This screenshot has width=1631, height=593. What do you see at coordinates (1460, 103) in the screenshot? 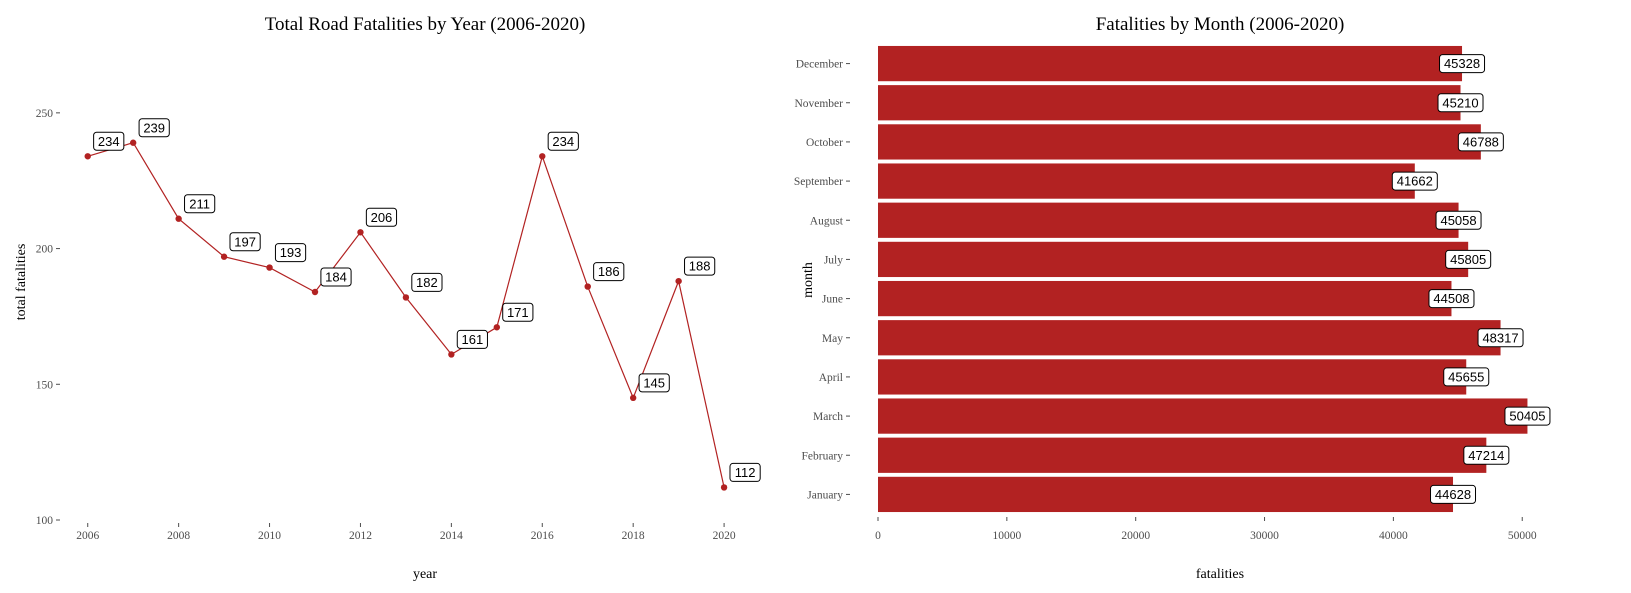
I see `bar-label: 45210` at bounding box center [1460, 103].